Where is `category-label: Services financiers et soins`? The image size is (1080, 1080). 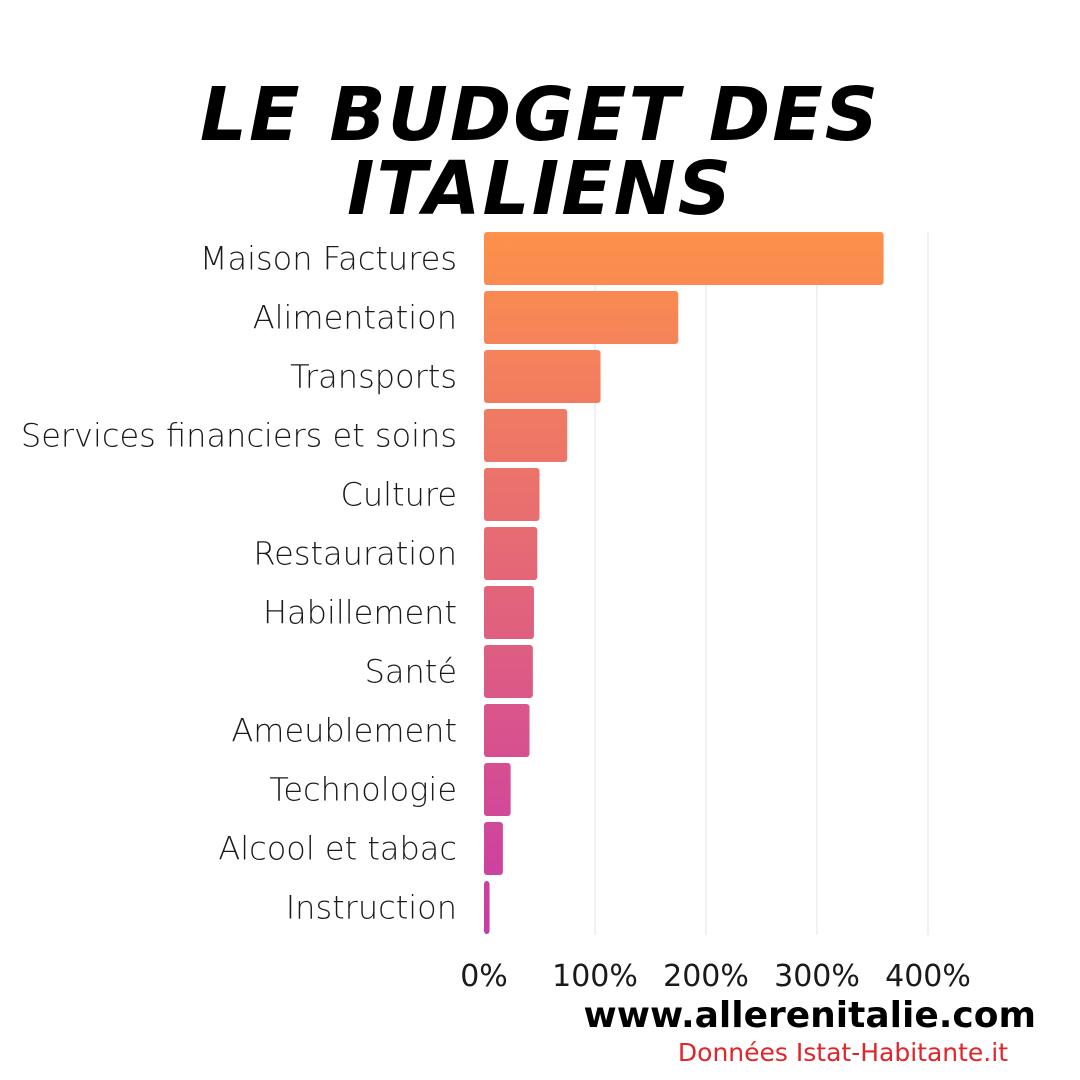
category-label: Services financiers et soins is located at coordinates (239, 436).